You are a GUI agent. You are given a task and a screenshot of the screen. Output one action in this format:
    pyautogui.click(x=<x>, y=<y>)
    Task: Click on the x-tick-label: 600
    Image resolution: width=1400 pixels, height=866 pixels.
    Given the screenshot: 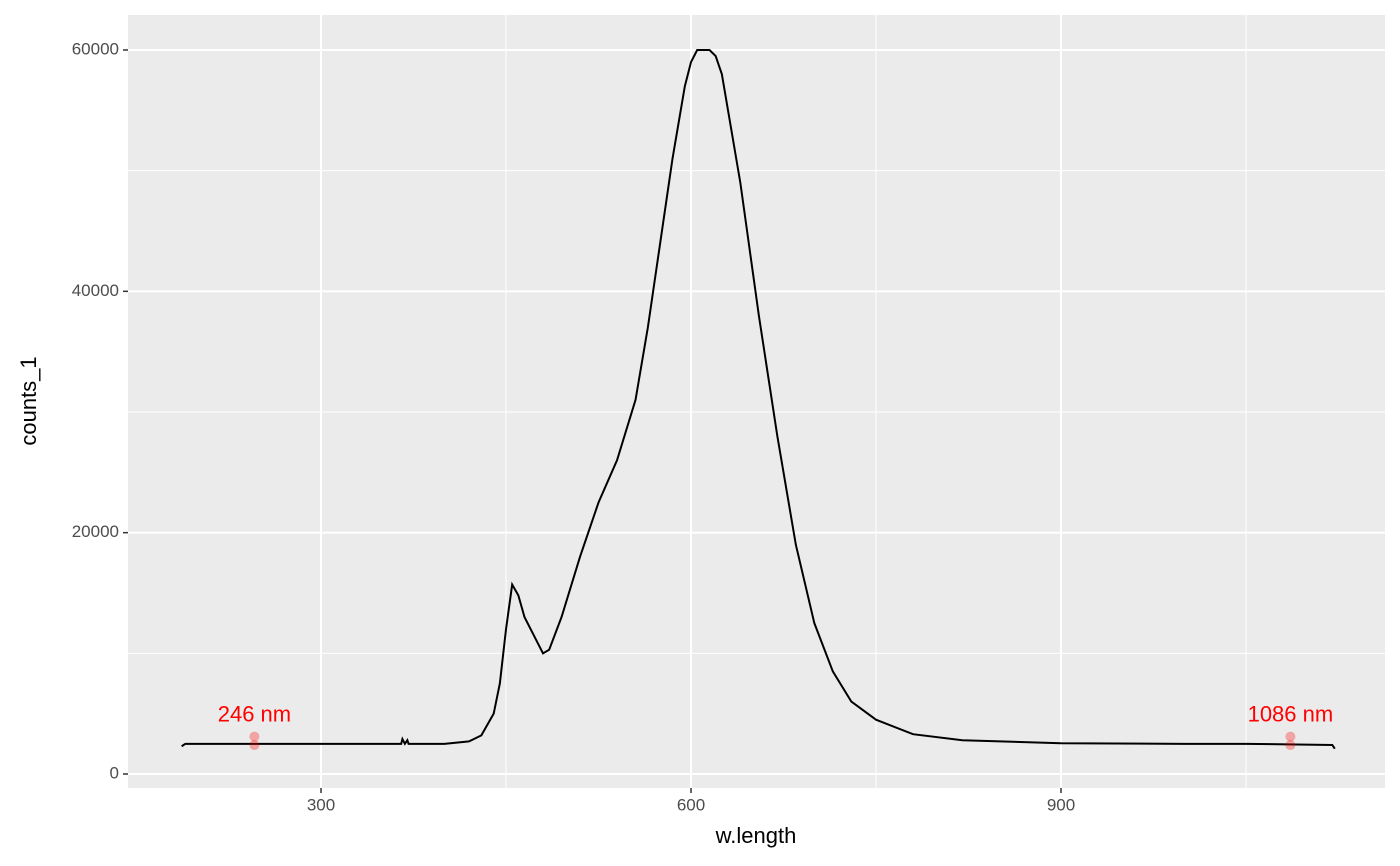 What is the action you would take?
    pyautogui.click(x=691, y=804)
    